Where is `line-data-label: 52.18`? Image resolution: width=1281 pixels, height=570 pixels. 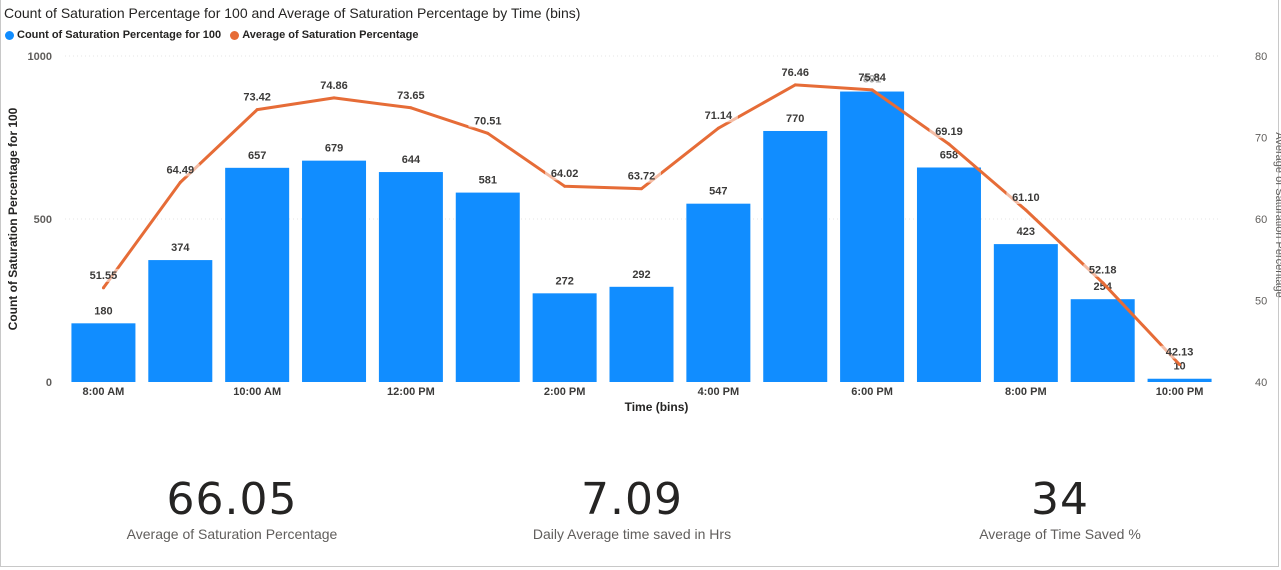 line-data-label: 52.18 is located at coordinates (1103, 271).